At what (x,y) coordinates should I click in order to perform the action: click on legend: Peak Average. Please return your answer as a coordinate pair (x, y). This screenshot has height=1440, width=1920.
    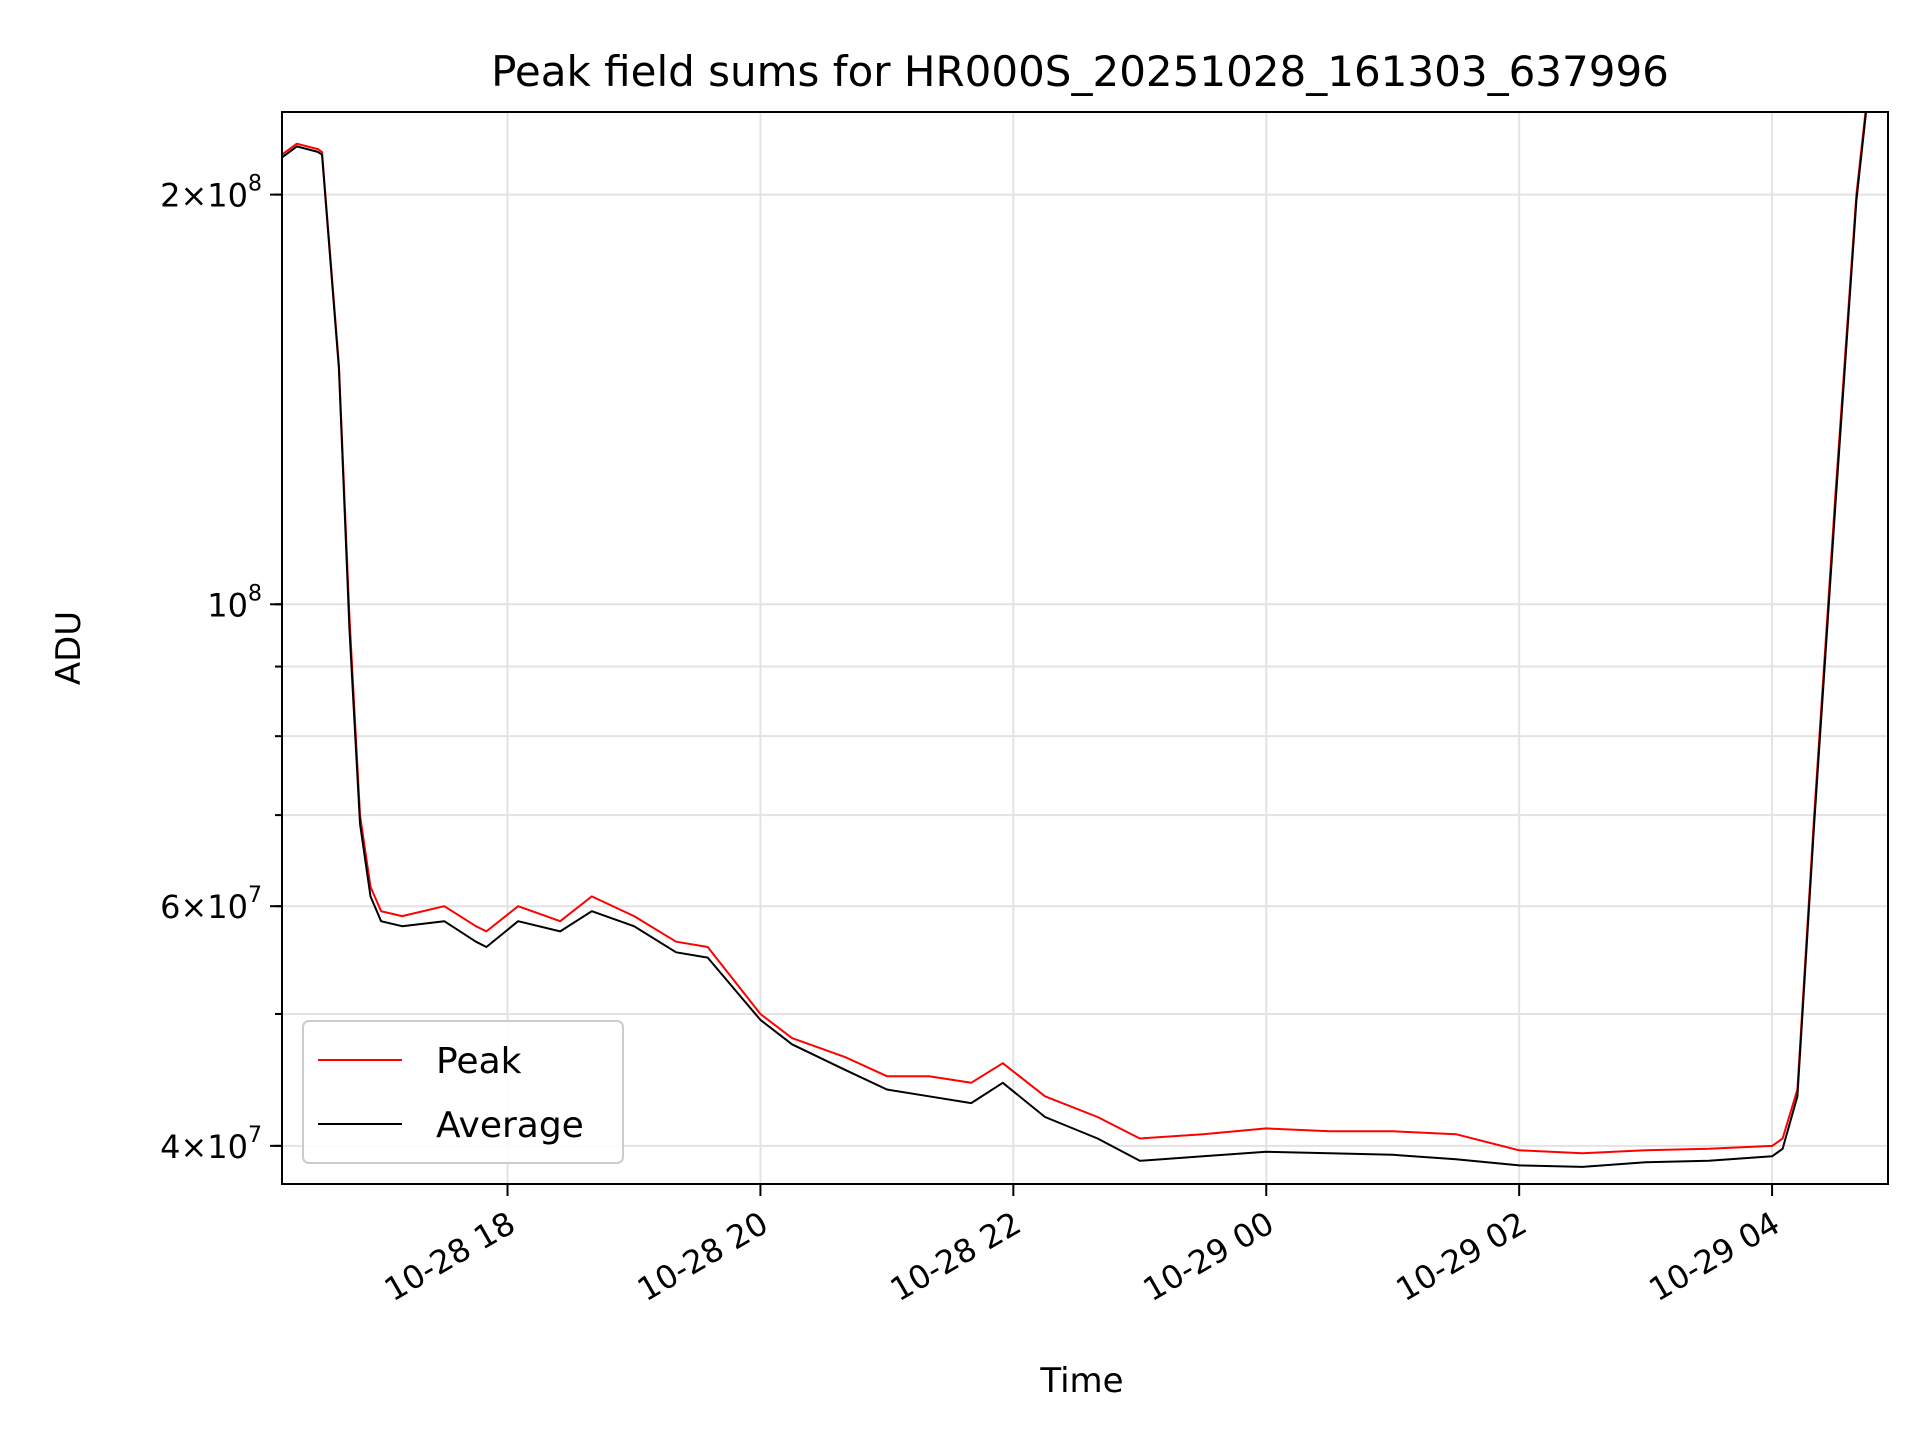
    Looking at the image, I should click on (463, 1092).